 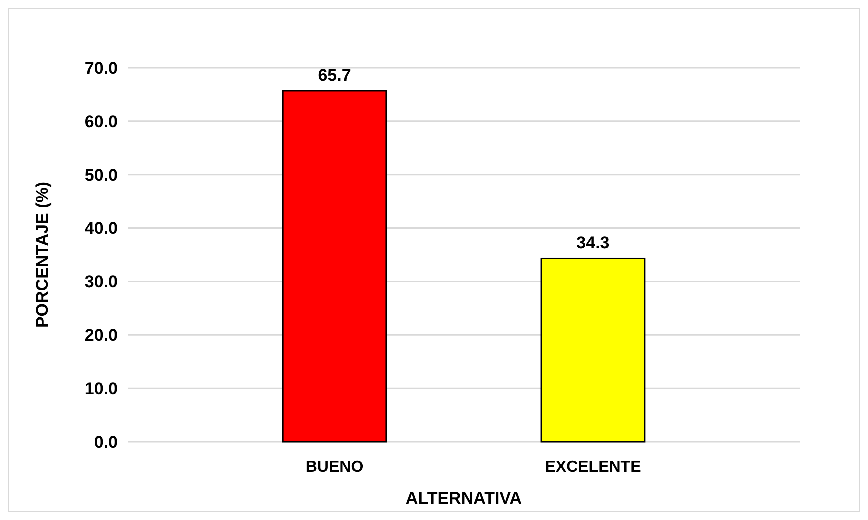 I want to click on x-tick-label: EXCELENTE, so click(x=593, y=467).